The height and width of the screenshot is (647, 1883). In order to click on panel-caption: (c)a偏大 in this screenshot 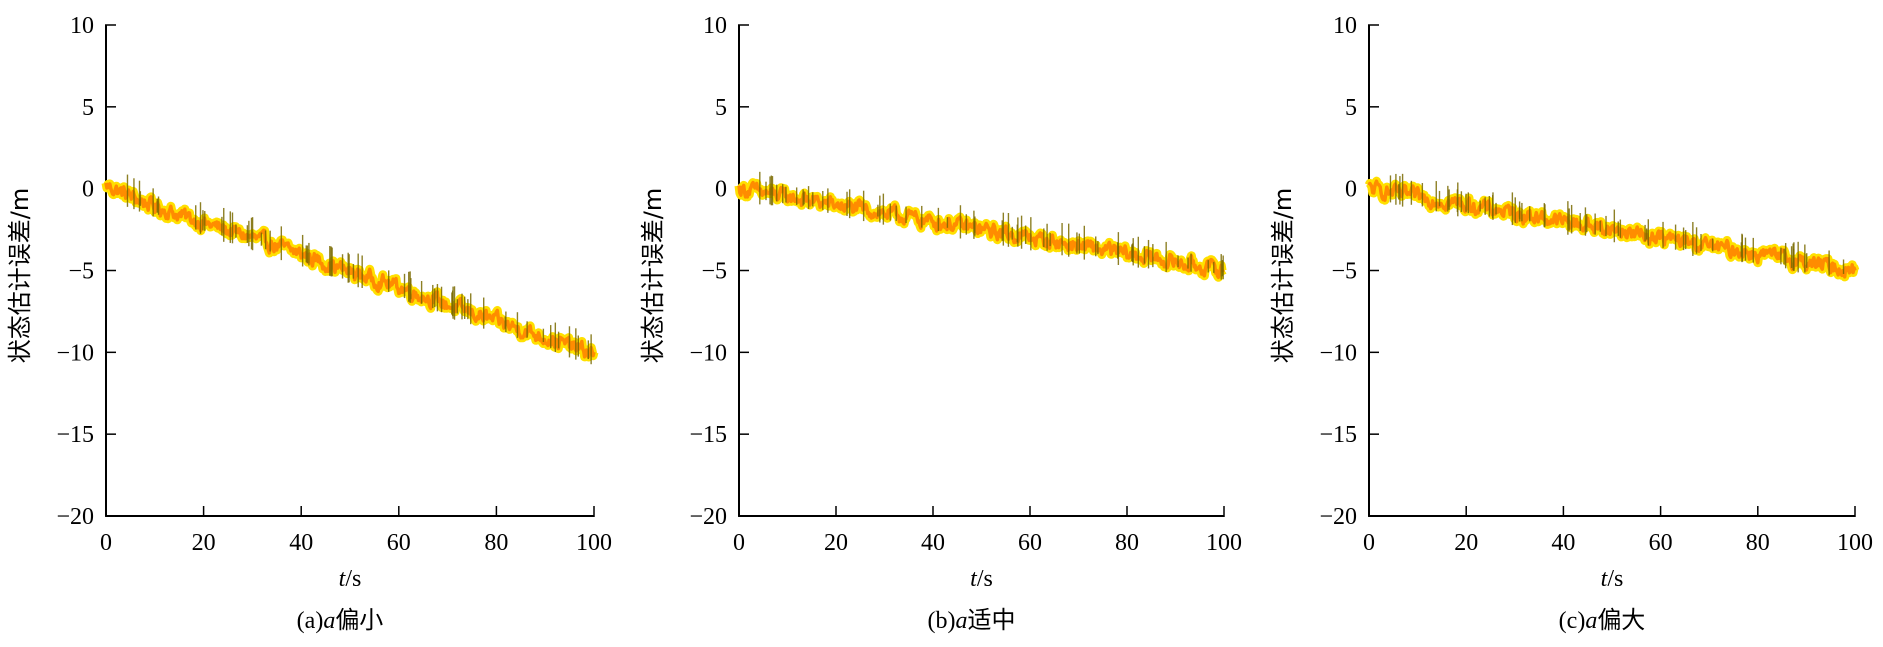, I will do `click(1602, 620)`.